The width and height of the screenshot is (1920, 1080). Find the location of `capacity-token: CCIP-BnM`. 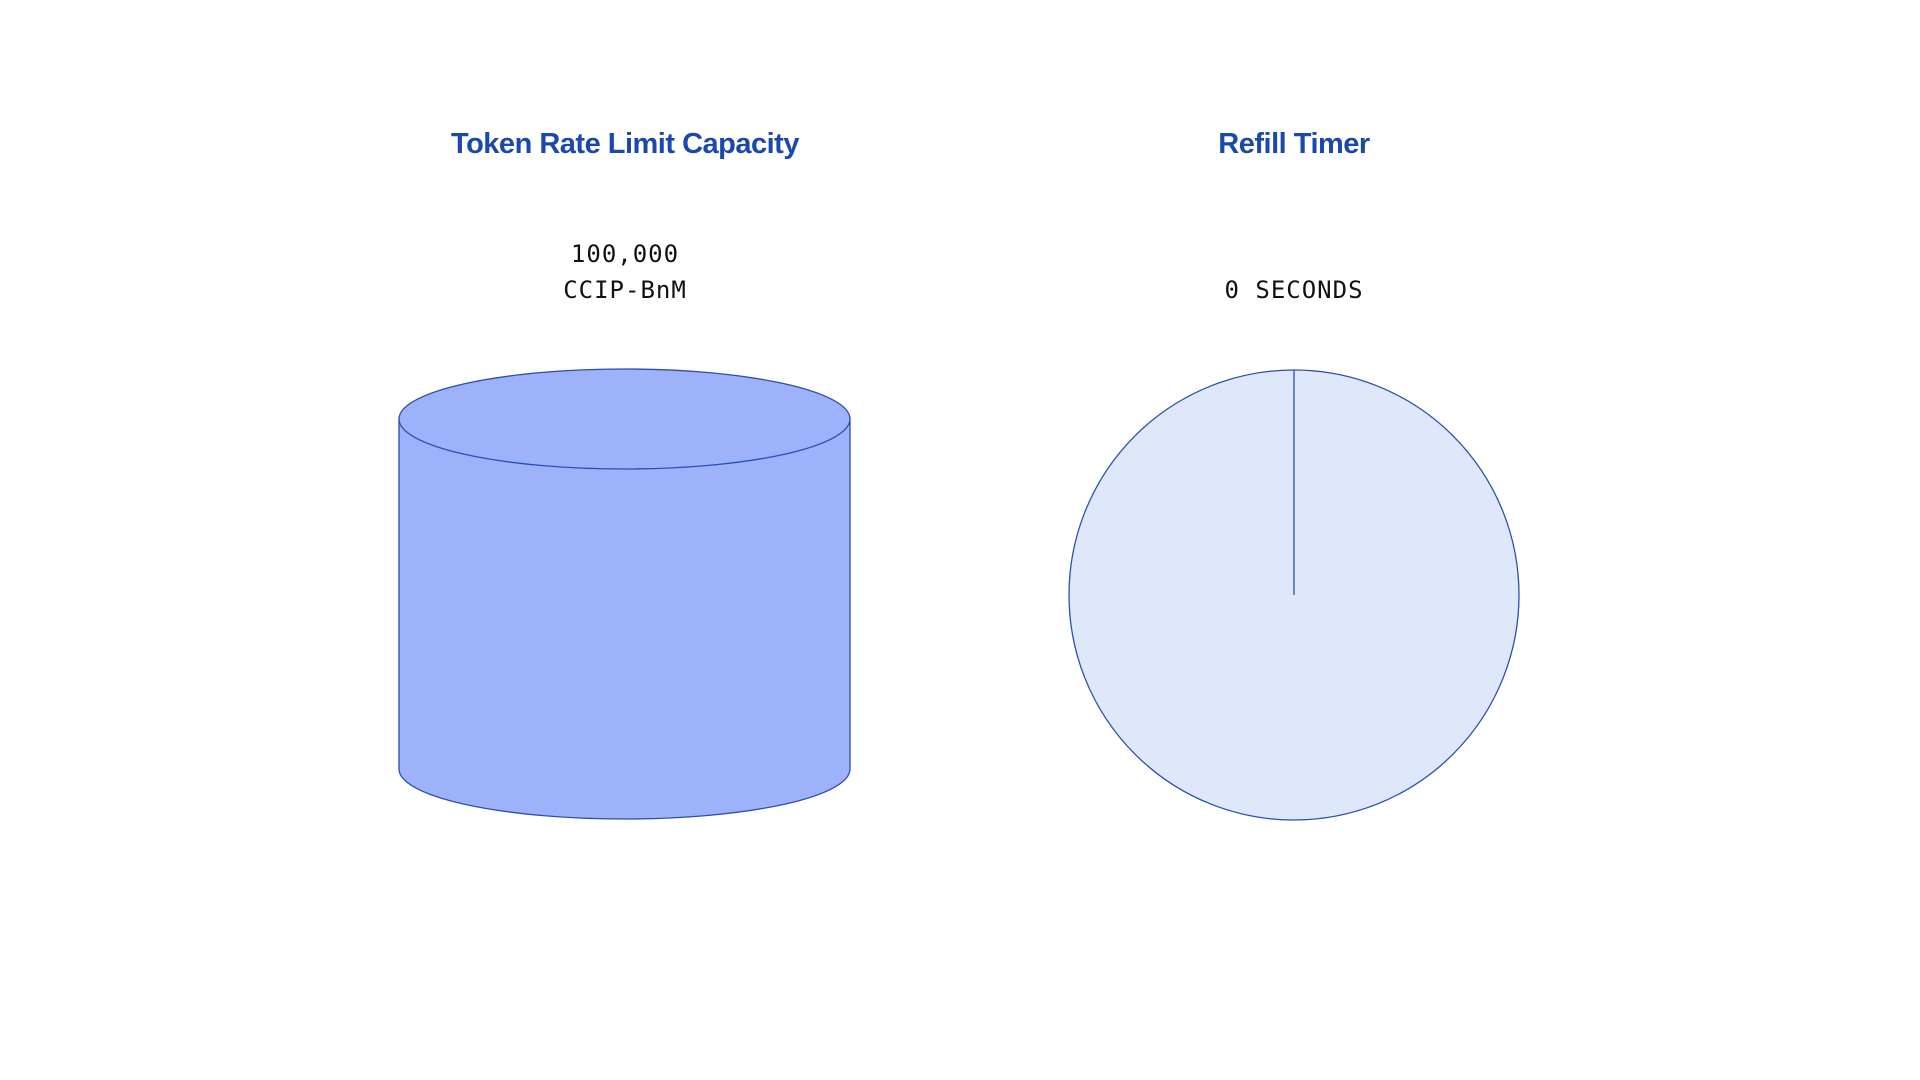

capacity-token: CCIP-BnM is located at coordinates (625, 290).